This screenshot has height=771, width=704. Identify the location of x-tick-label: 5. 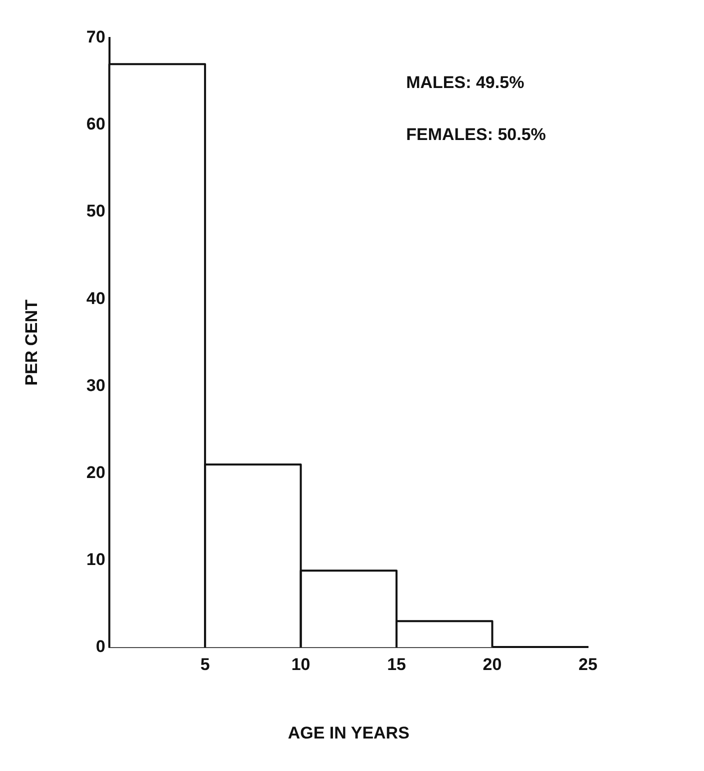
(205, 664).